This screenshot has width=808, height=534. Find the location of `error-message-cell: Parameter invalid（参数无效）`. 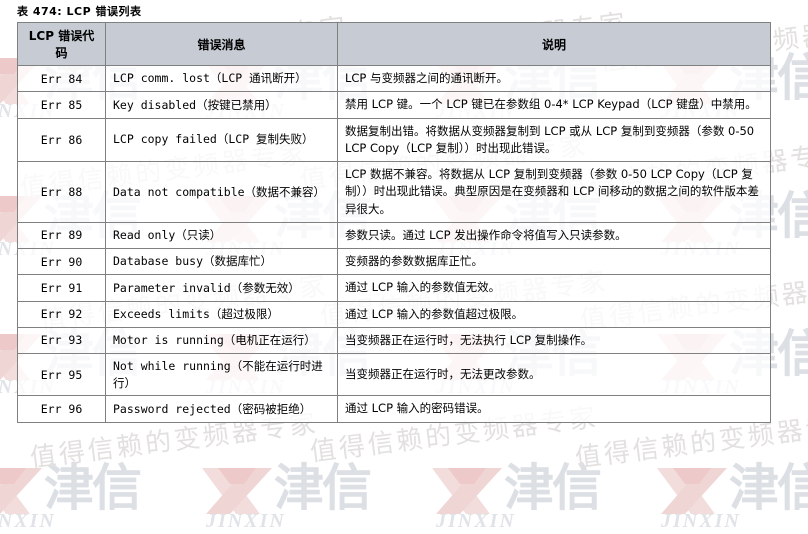

error-message-cell: Parameter invalid（参数无效） is located at coordinates (221, 288).